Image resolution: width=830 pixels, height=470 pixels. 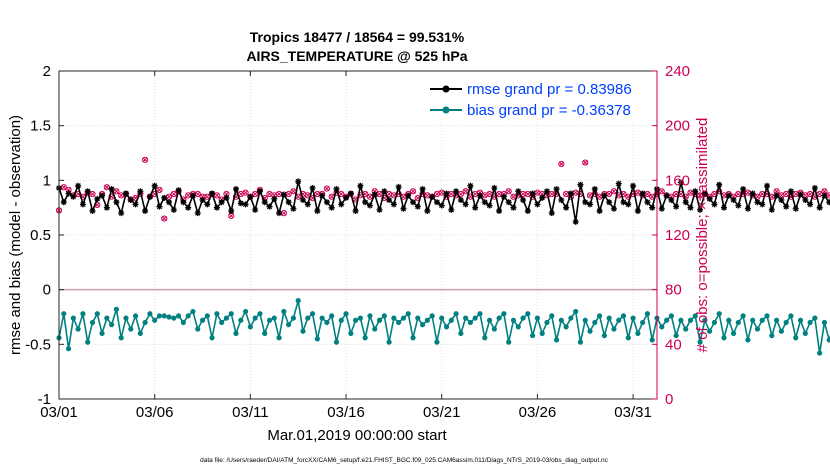 What do you see at coordinates (702, 235) in the screenshot?
I see `y-axis-right-label: # of obs: o=possible; ×=assimilated` at bounding box center [702, 235].